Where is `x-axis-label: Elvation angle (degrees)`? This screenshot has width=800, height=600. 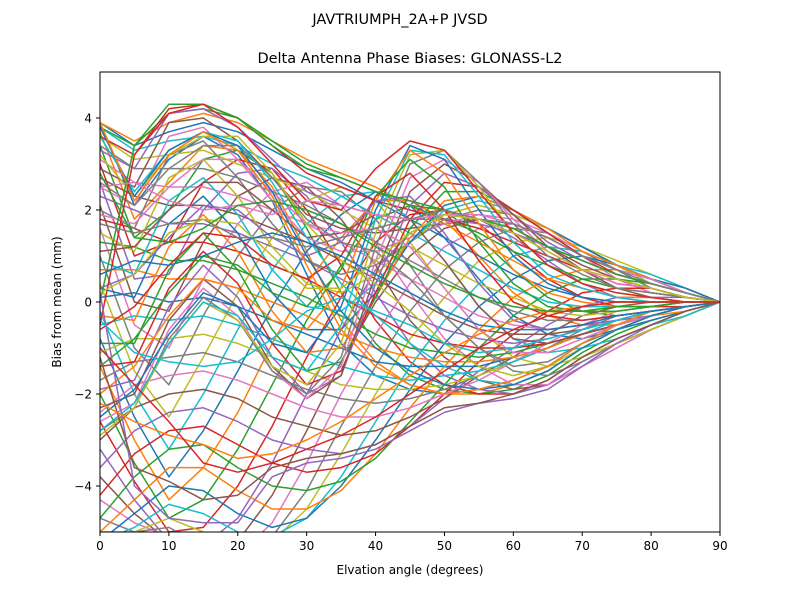 x-axis-label: Elvation angle (degrees) is located at coordinates (410, 570).